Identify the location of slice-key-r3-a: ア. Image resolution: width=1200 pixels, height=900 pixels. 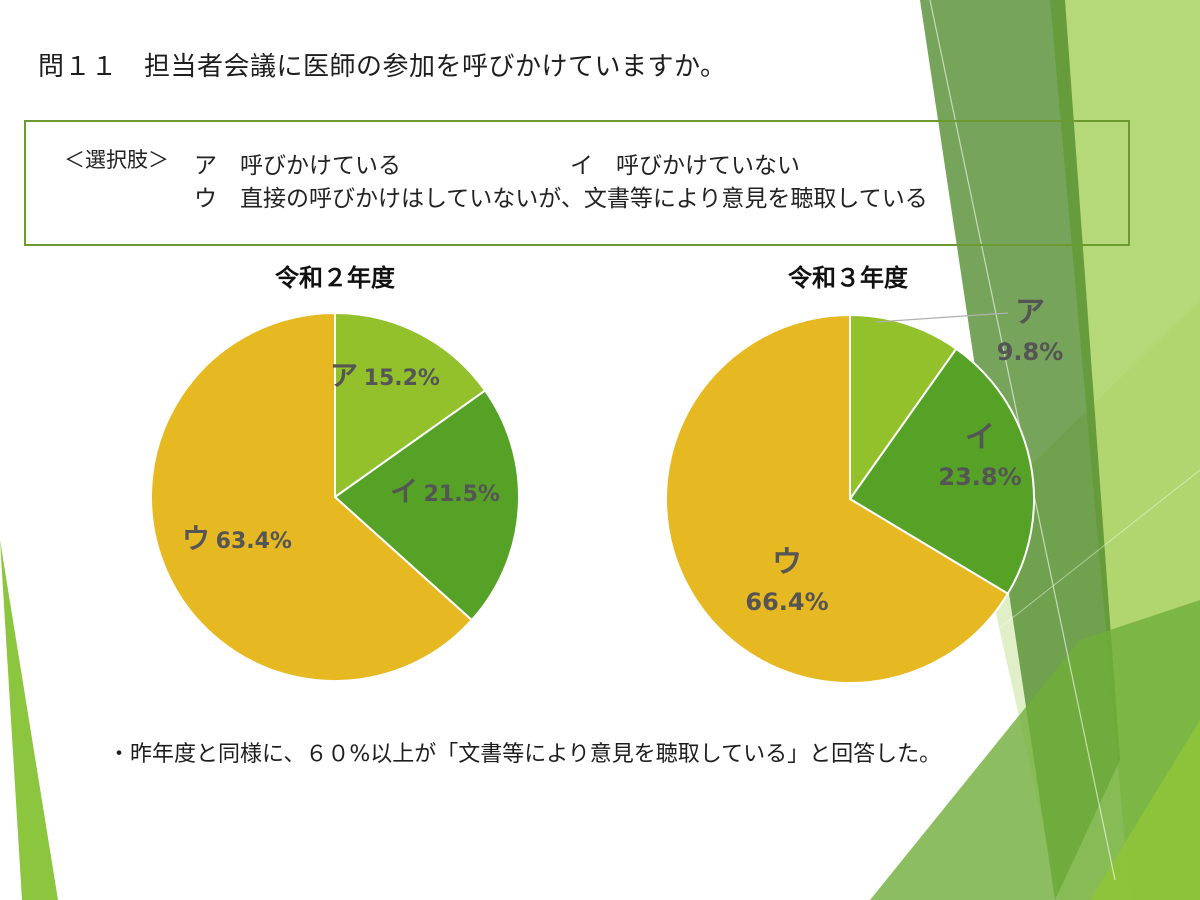
(1030, 312).